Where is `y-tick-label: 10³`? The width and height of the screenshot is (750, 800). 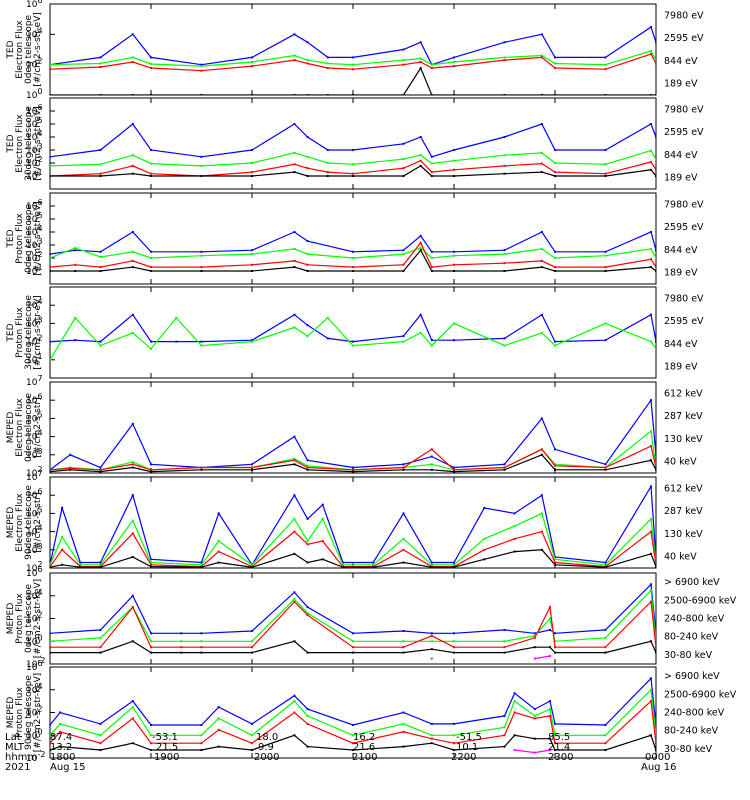 y-tick-label: 10³ is located at coordinates (34, 149).